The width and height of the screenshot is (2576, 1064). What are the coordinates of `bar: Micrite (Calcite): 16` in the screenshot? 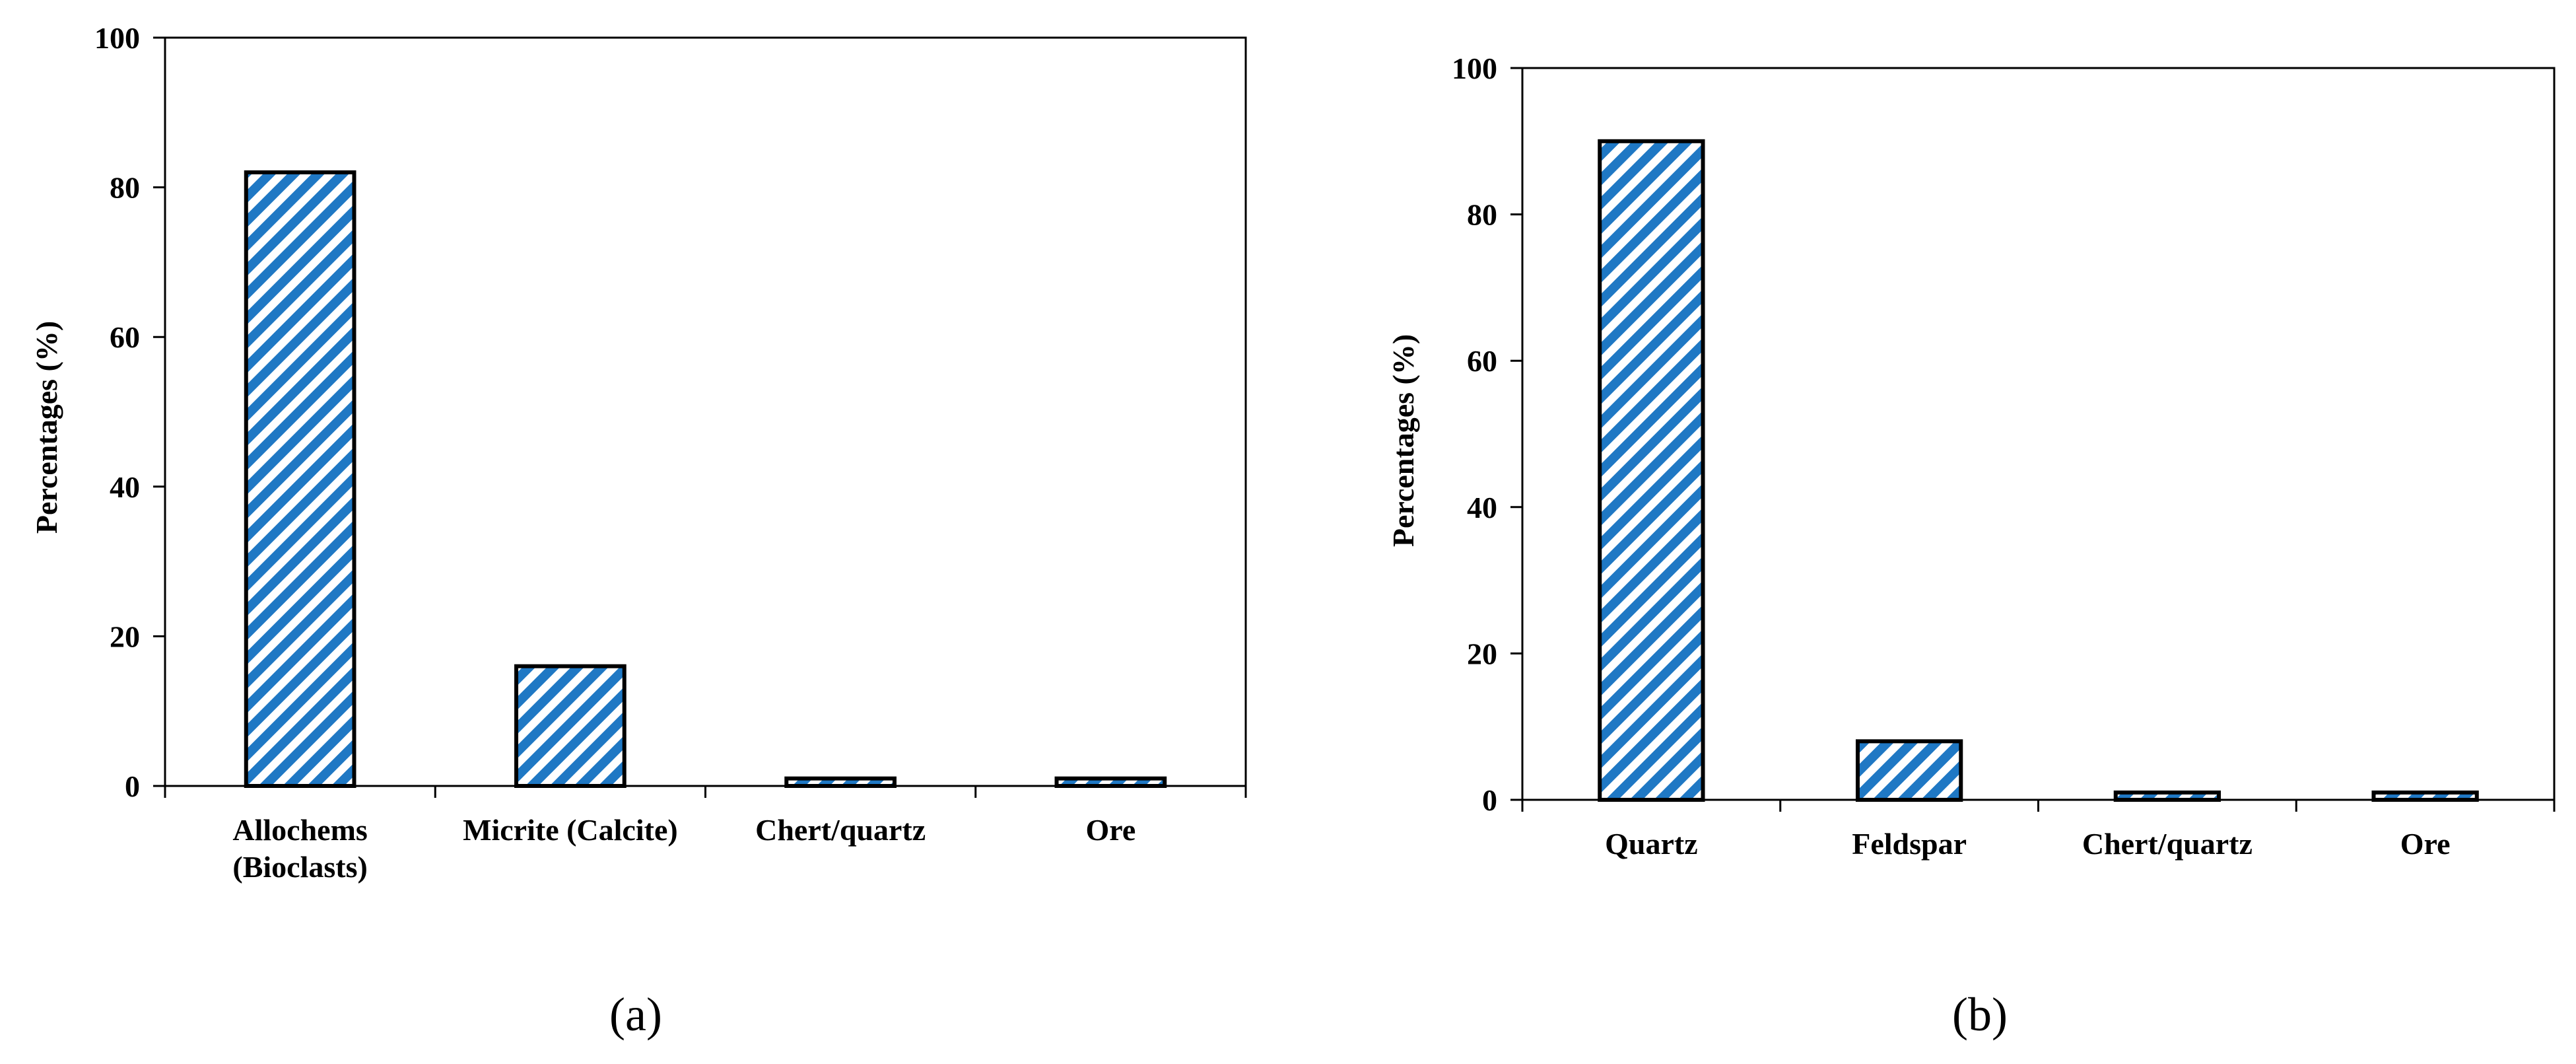 It's located at (571, 726).